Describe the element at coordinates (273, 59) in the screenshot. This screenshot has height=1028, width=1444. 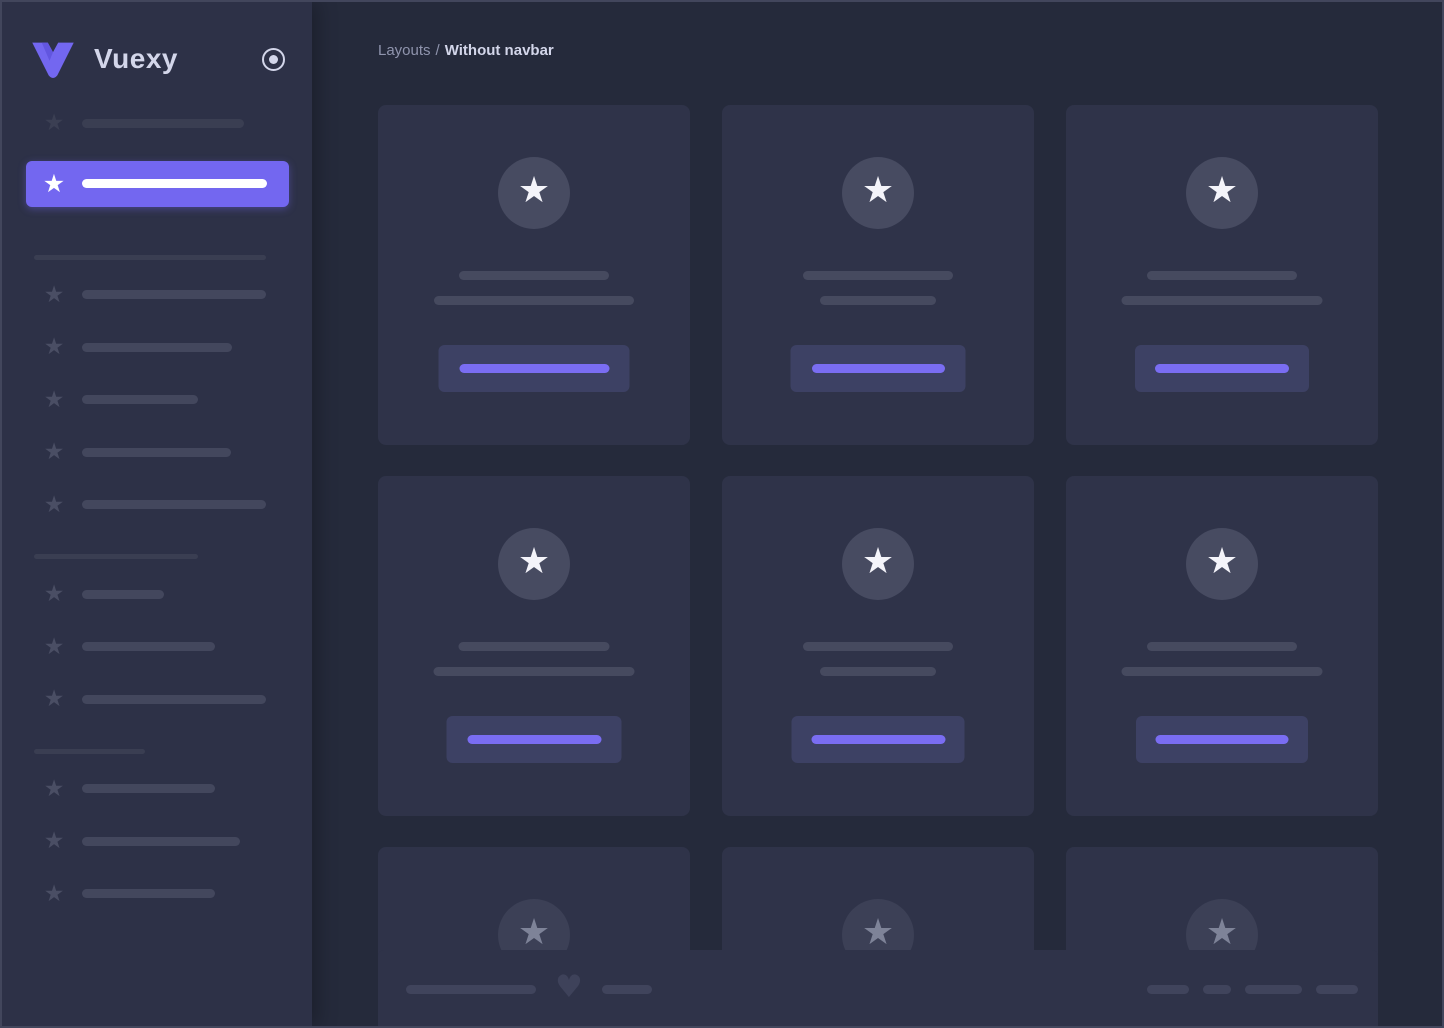
I see `menu-toggle-icon` at that location.